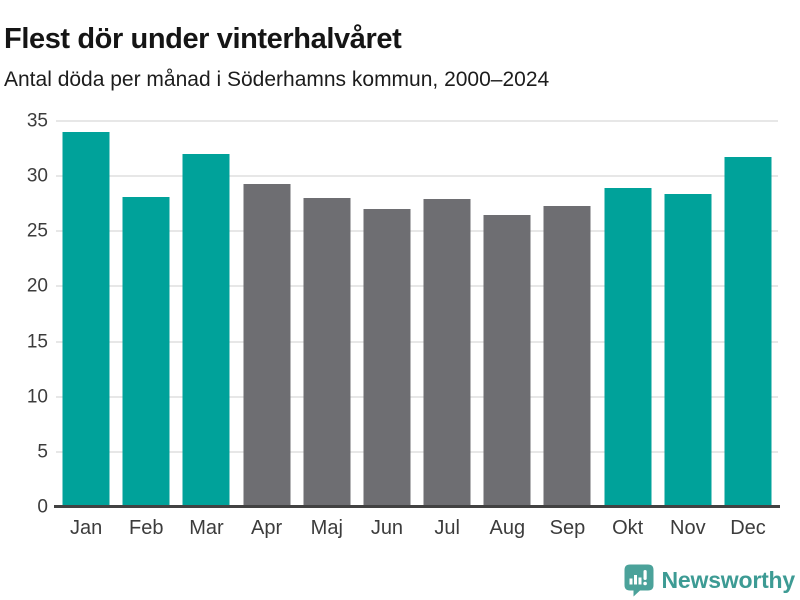 Image resolution: width=800 pixels, height=600 pixels. What do you see at coordinates (326, 528) in the screenshot?
I see `x-tick-label-maj: Maj` at bounding box center [326, 528].